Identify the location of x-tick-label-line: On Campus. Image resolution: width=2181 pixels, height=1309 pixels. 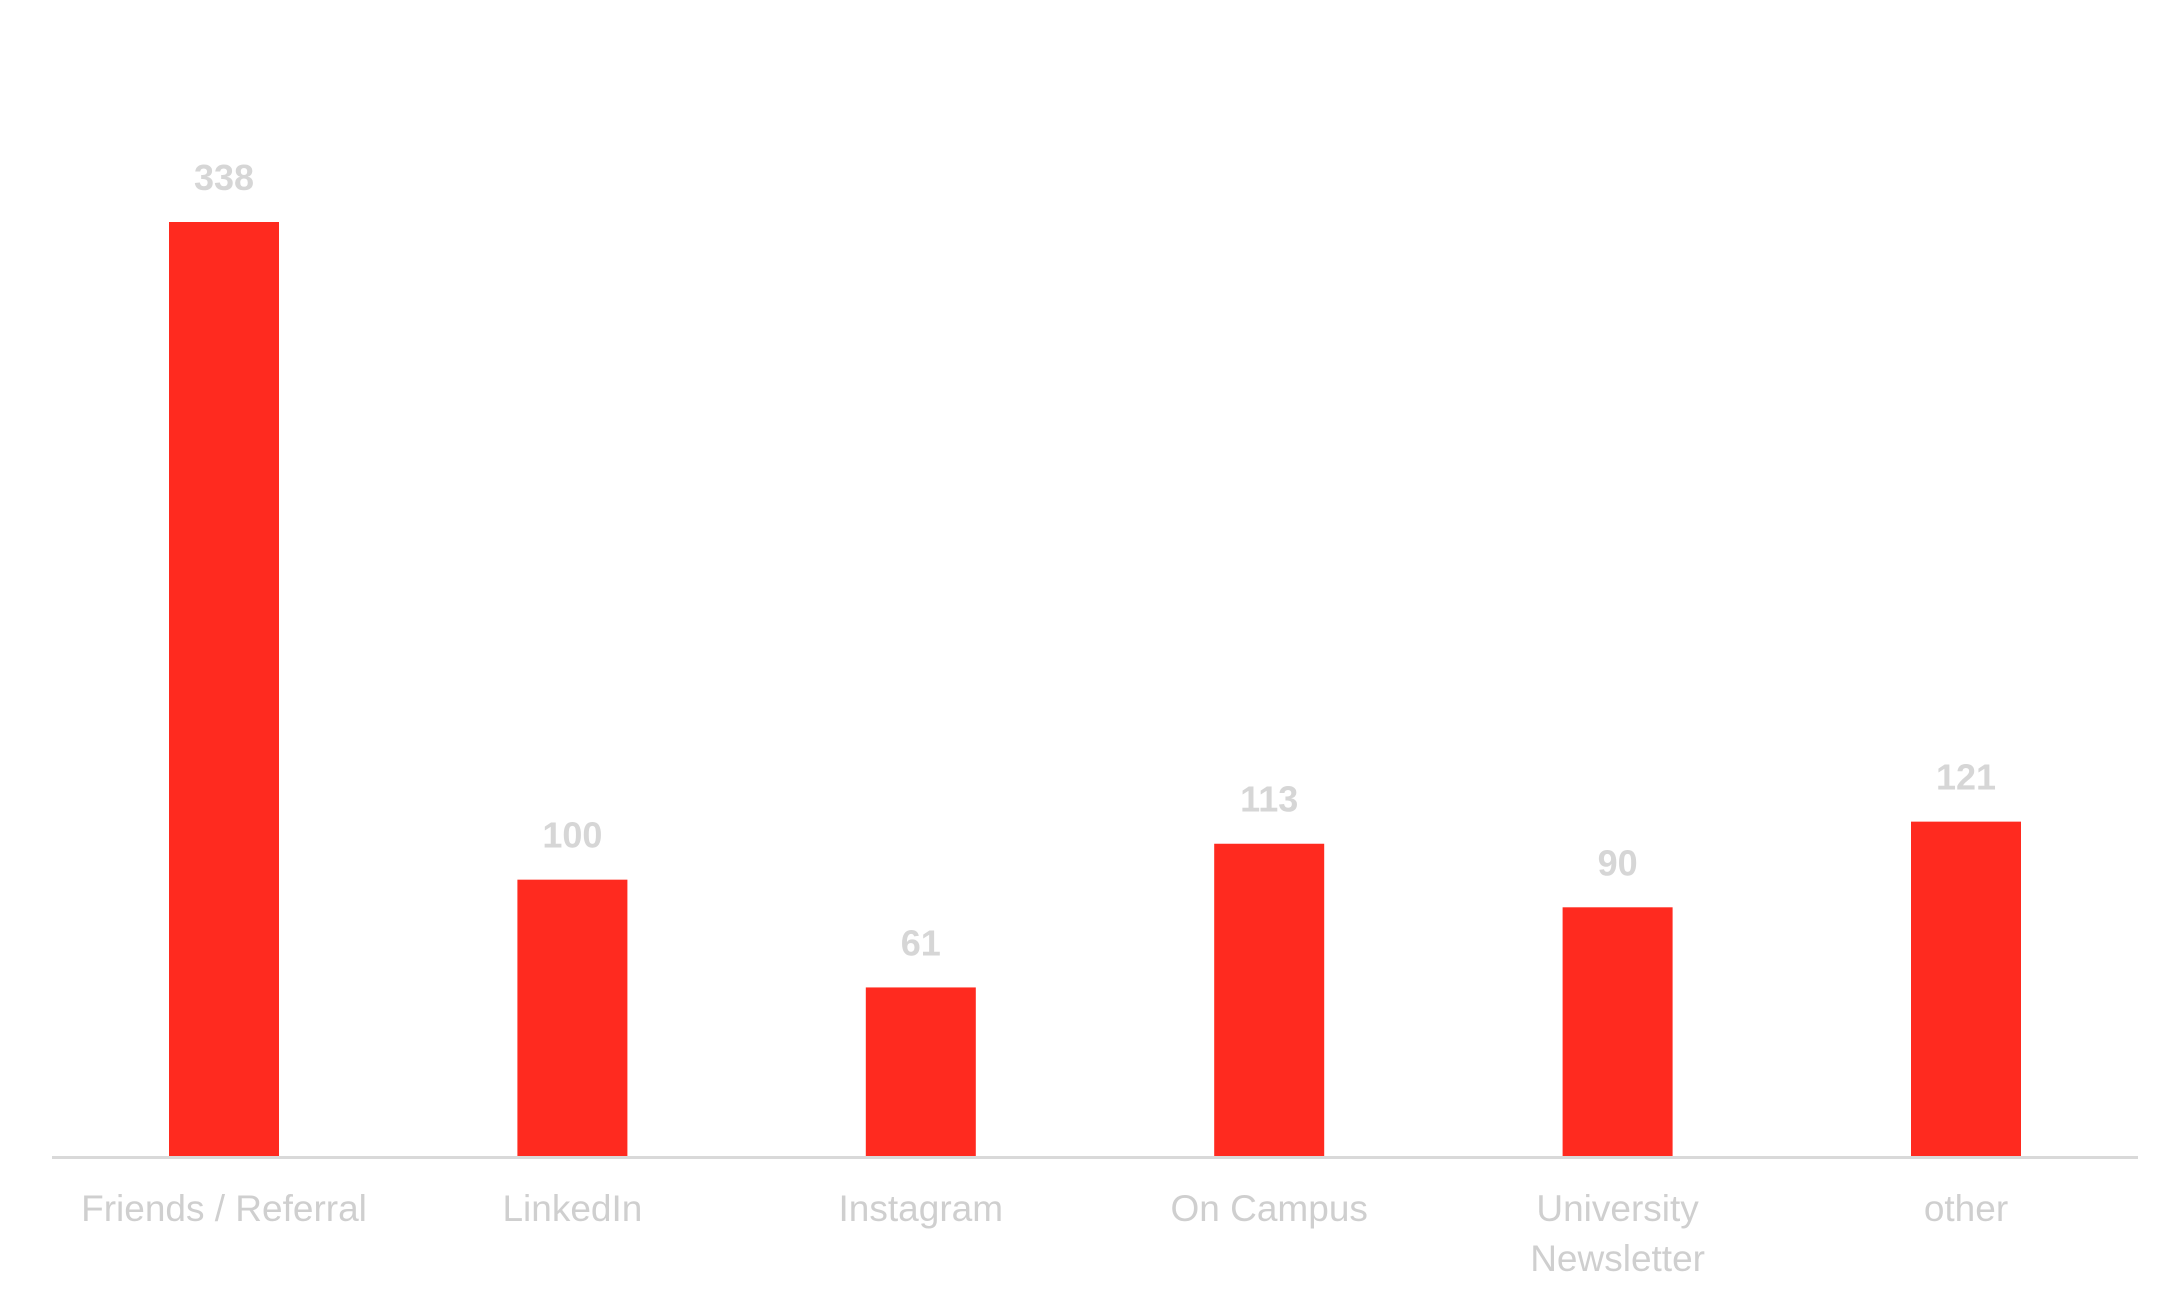
(1268, 1208).